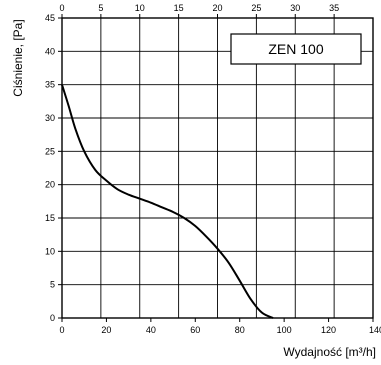 This screenshot has width=381, height=365. What do you see at coordinates (151, 330) in the screenshot?
I see `x-tick-label: 40` at bounding box center [151, 330].